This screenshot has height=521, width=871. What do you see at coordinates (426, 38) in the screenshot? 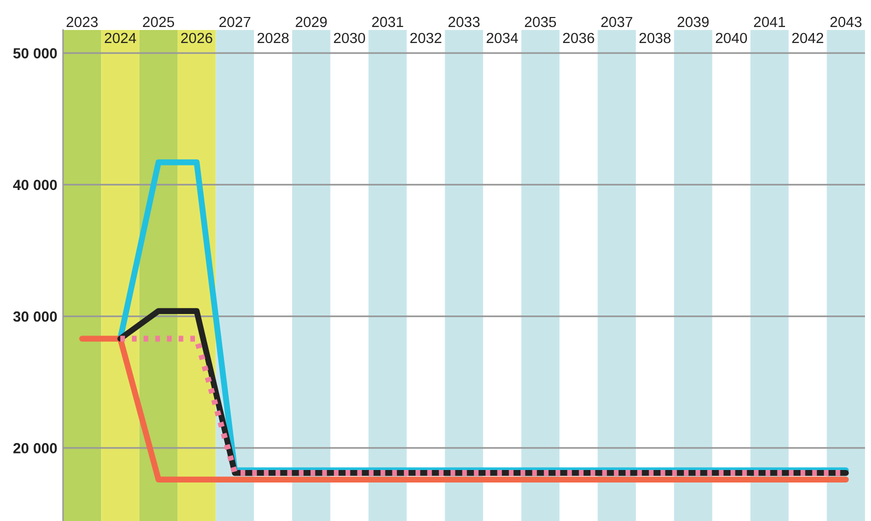
I see `x-tick-label: 2032` at bounding box center [426, 38].